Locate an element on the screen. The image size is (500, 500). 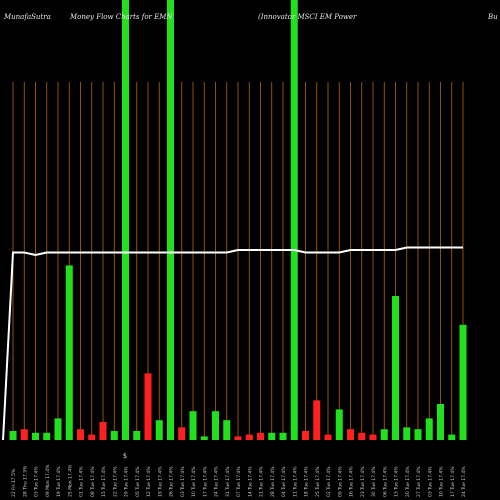
x-tick-label: 25 Tue 17.4% is located at coordinates (318, 481).